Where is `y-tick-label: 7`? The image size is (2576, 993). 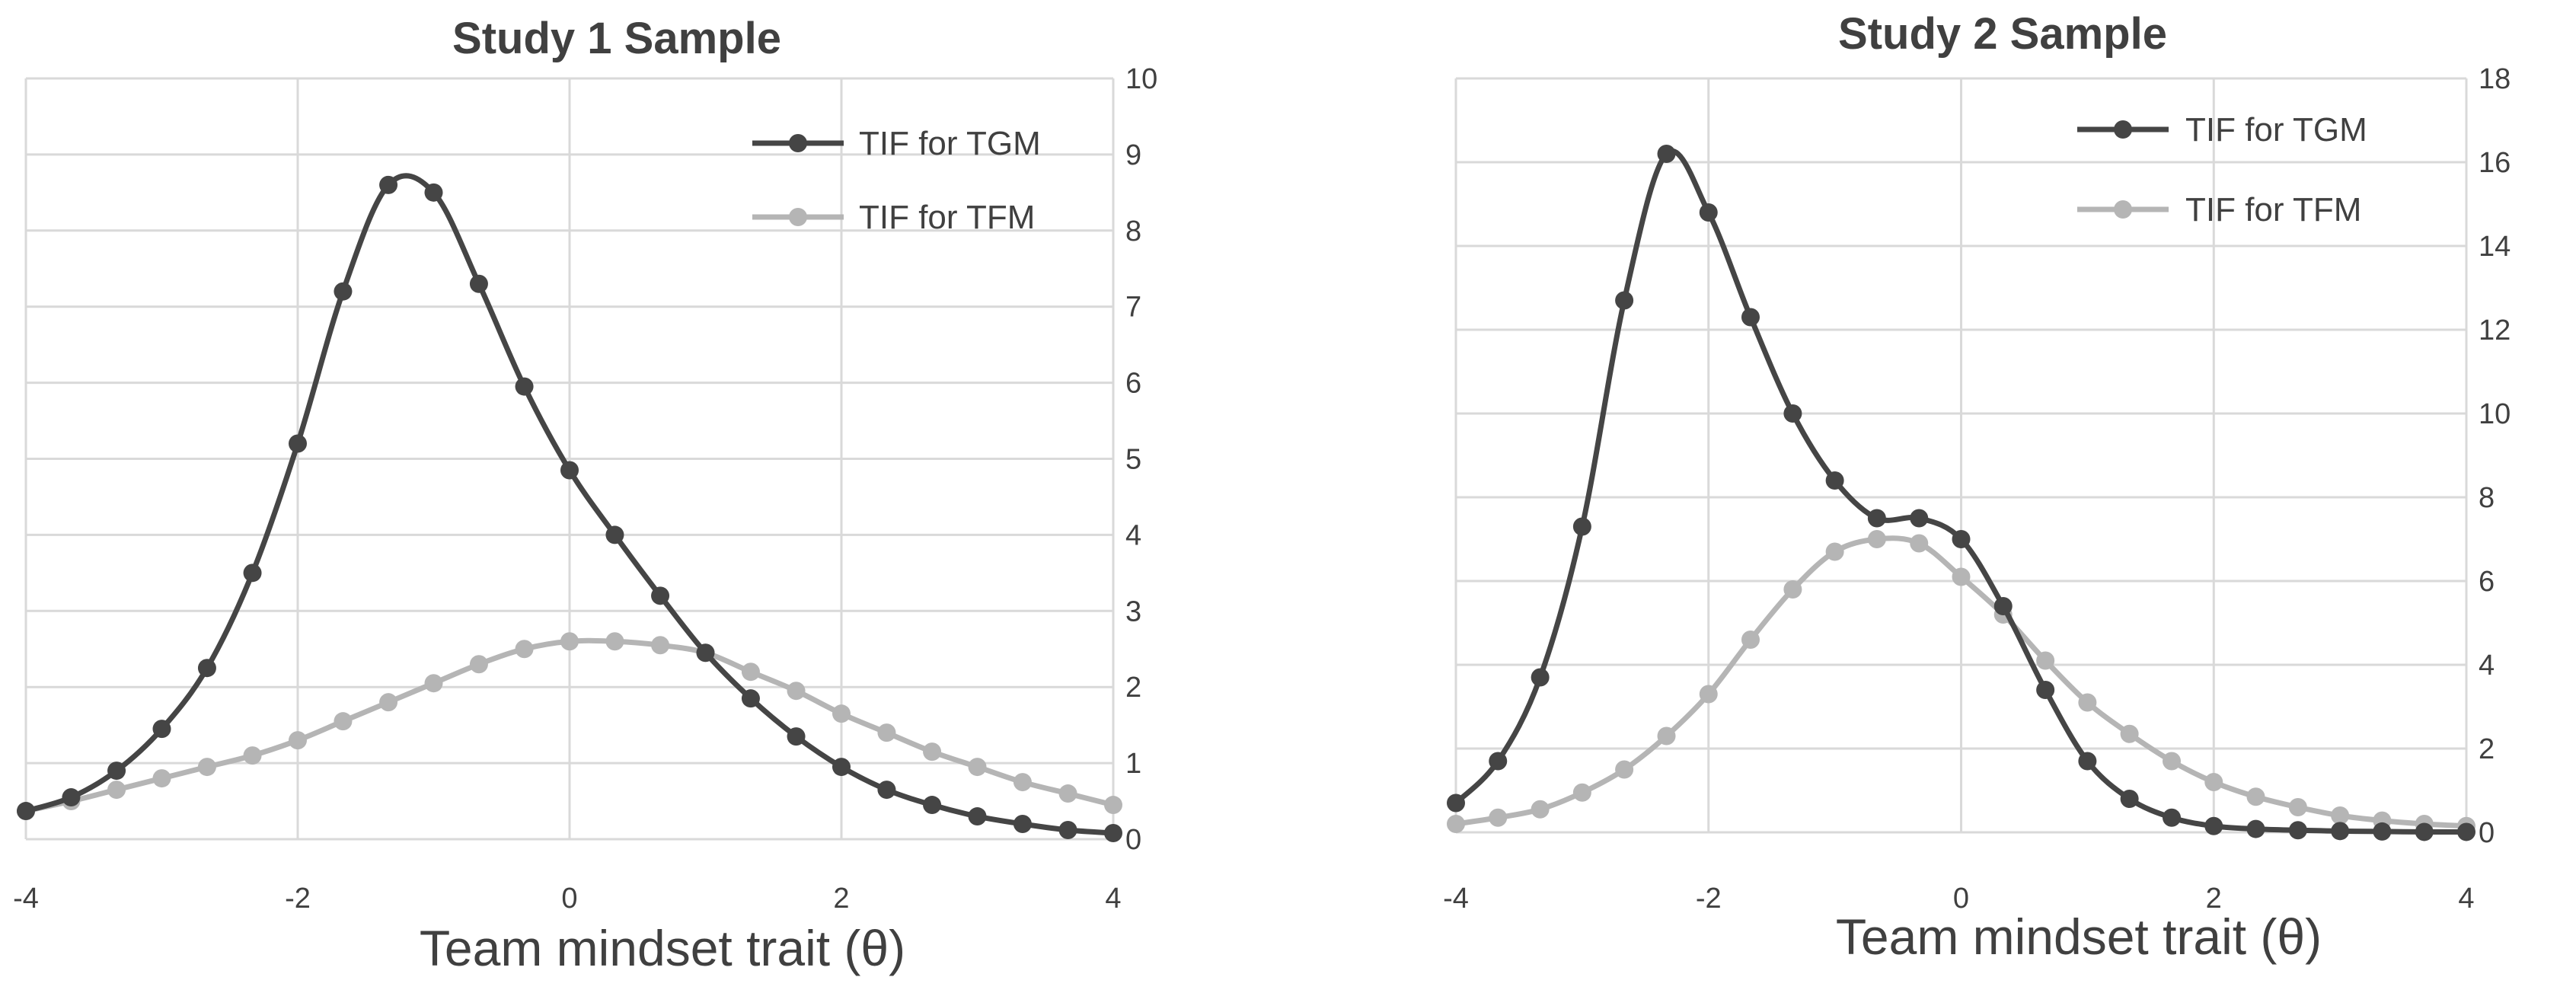
y-tick-label: 7 is located at coordinates (1133, 308).